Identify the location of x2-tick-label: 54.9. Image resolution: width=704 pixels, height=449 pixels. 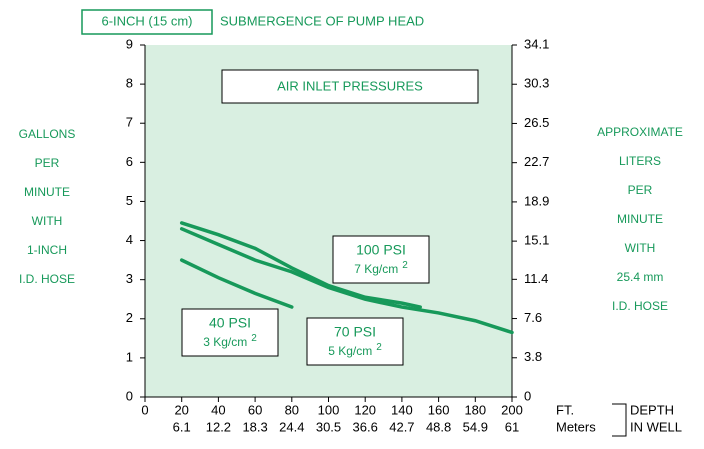
(475, 426).